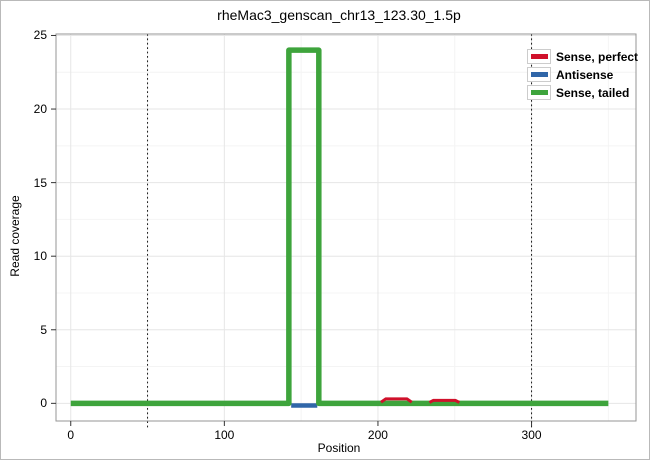 The image size is (650, 460). Describe the element at coordinates (43, 329) in the screenshot. I see `y-tick-label: 5` at that location.